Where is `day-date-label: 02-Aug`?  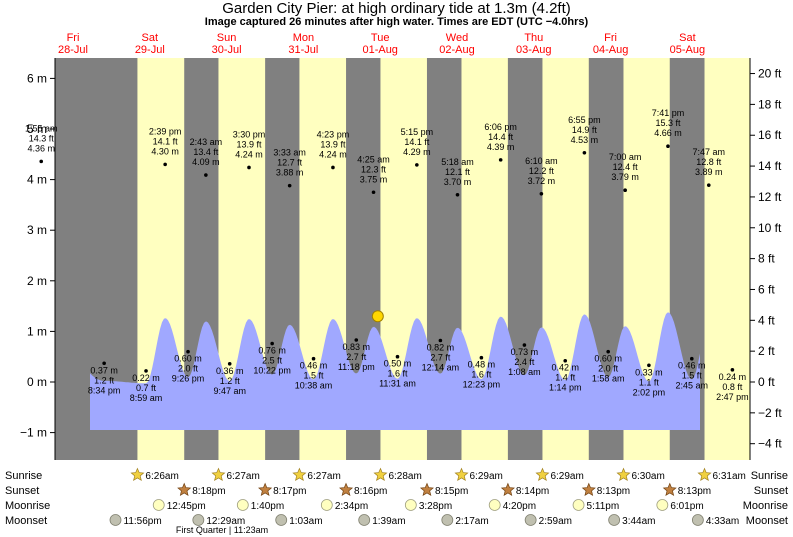 day-date-label: 02-Aug is located at coordinates (456, 50).